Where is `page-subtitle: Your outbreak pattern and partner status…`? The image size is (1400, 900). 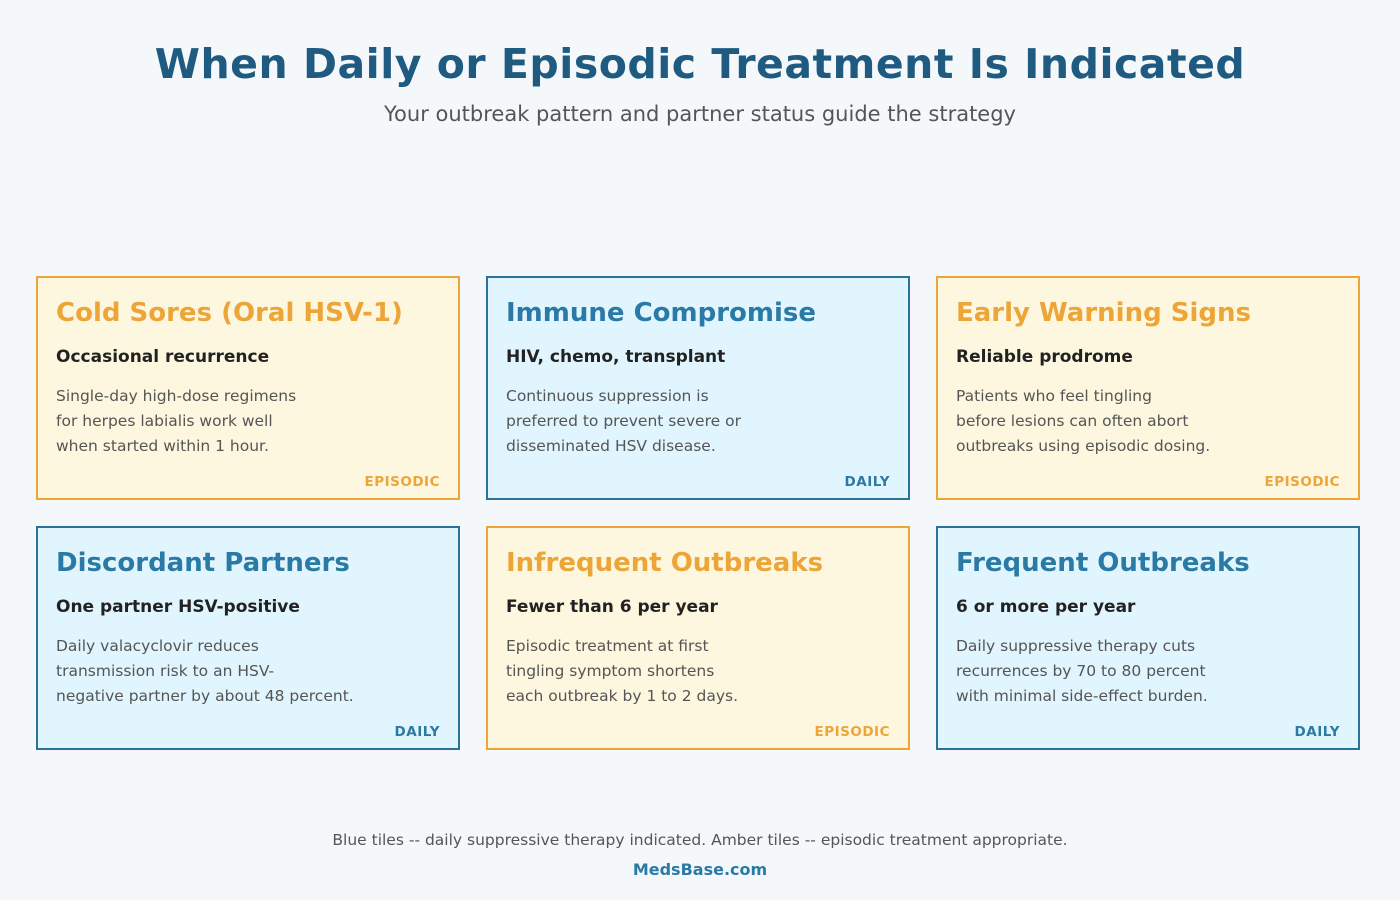
page-subtitle: Your outbreak pattern and partner status… is located at coordinates (700, 114).